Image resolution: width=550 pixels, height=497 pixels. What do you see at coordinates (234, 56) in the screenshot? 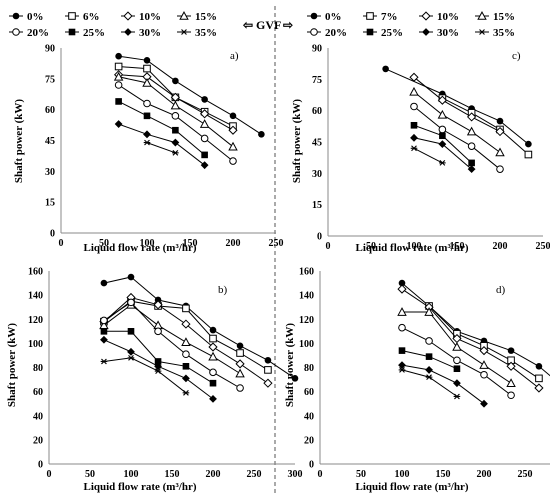
I see `panel-tag: a)` at bounding box center [234, 56].